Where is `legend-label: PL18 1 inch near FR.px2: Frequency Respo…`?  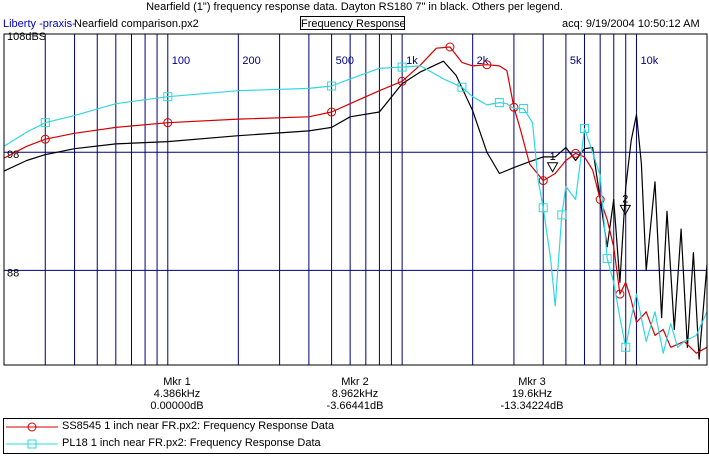 legend-label: PL18 1 inch near FR.px2: Frequency Respo… is located at coordinates (191, 443).